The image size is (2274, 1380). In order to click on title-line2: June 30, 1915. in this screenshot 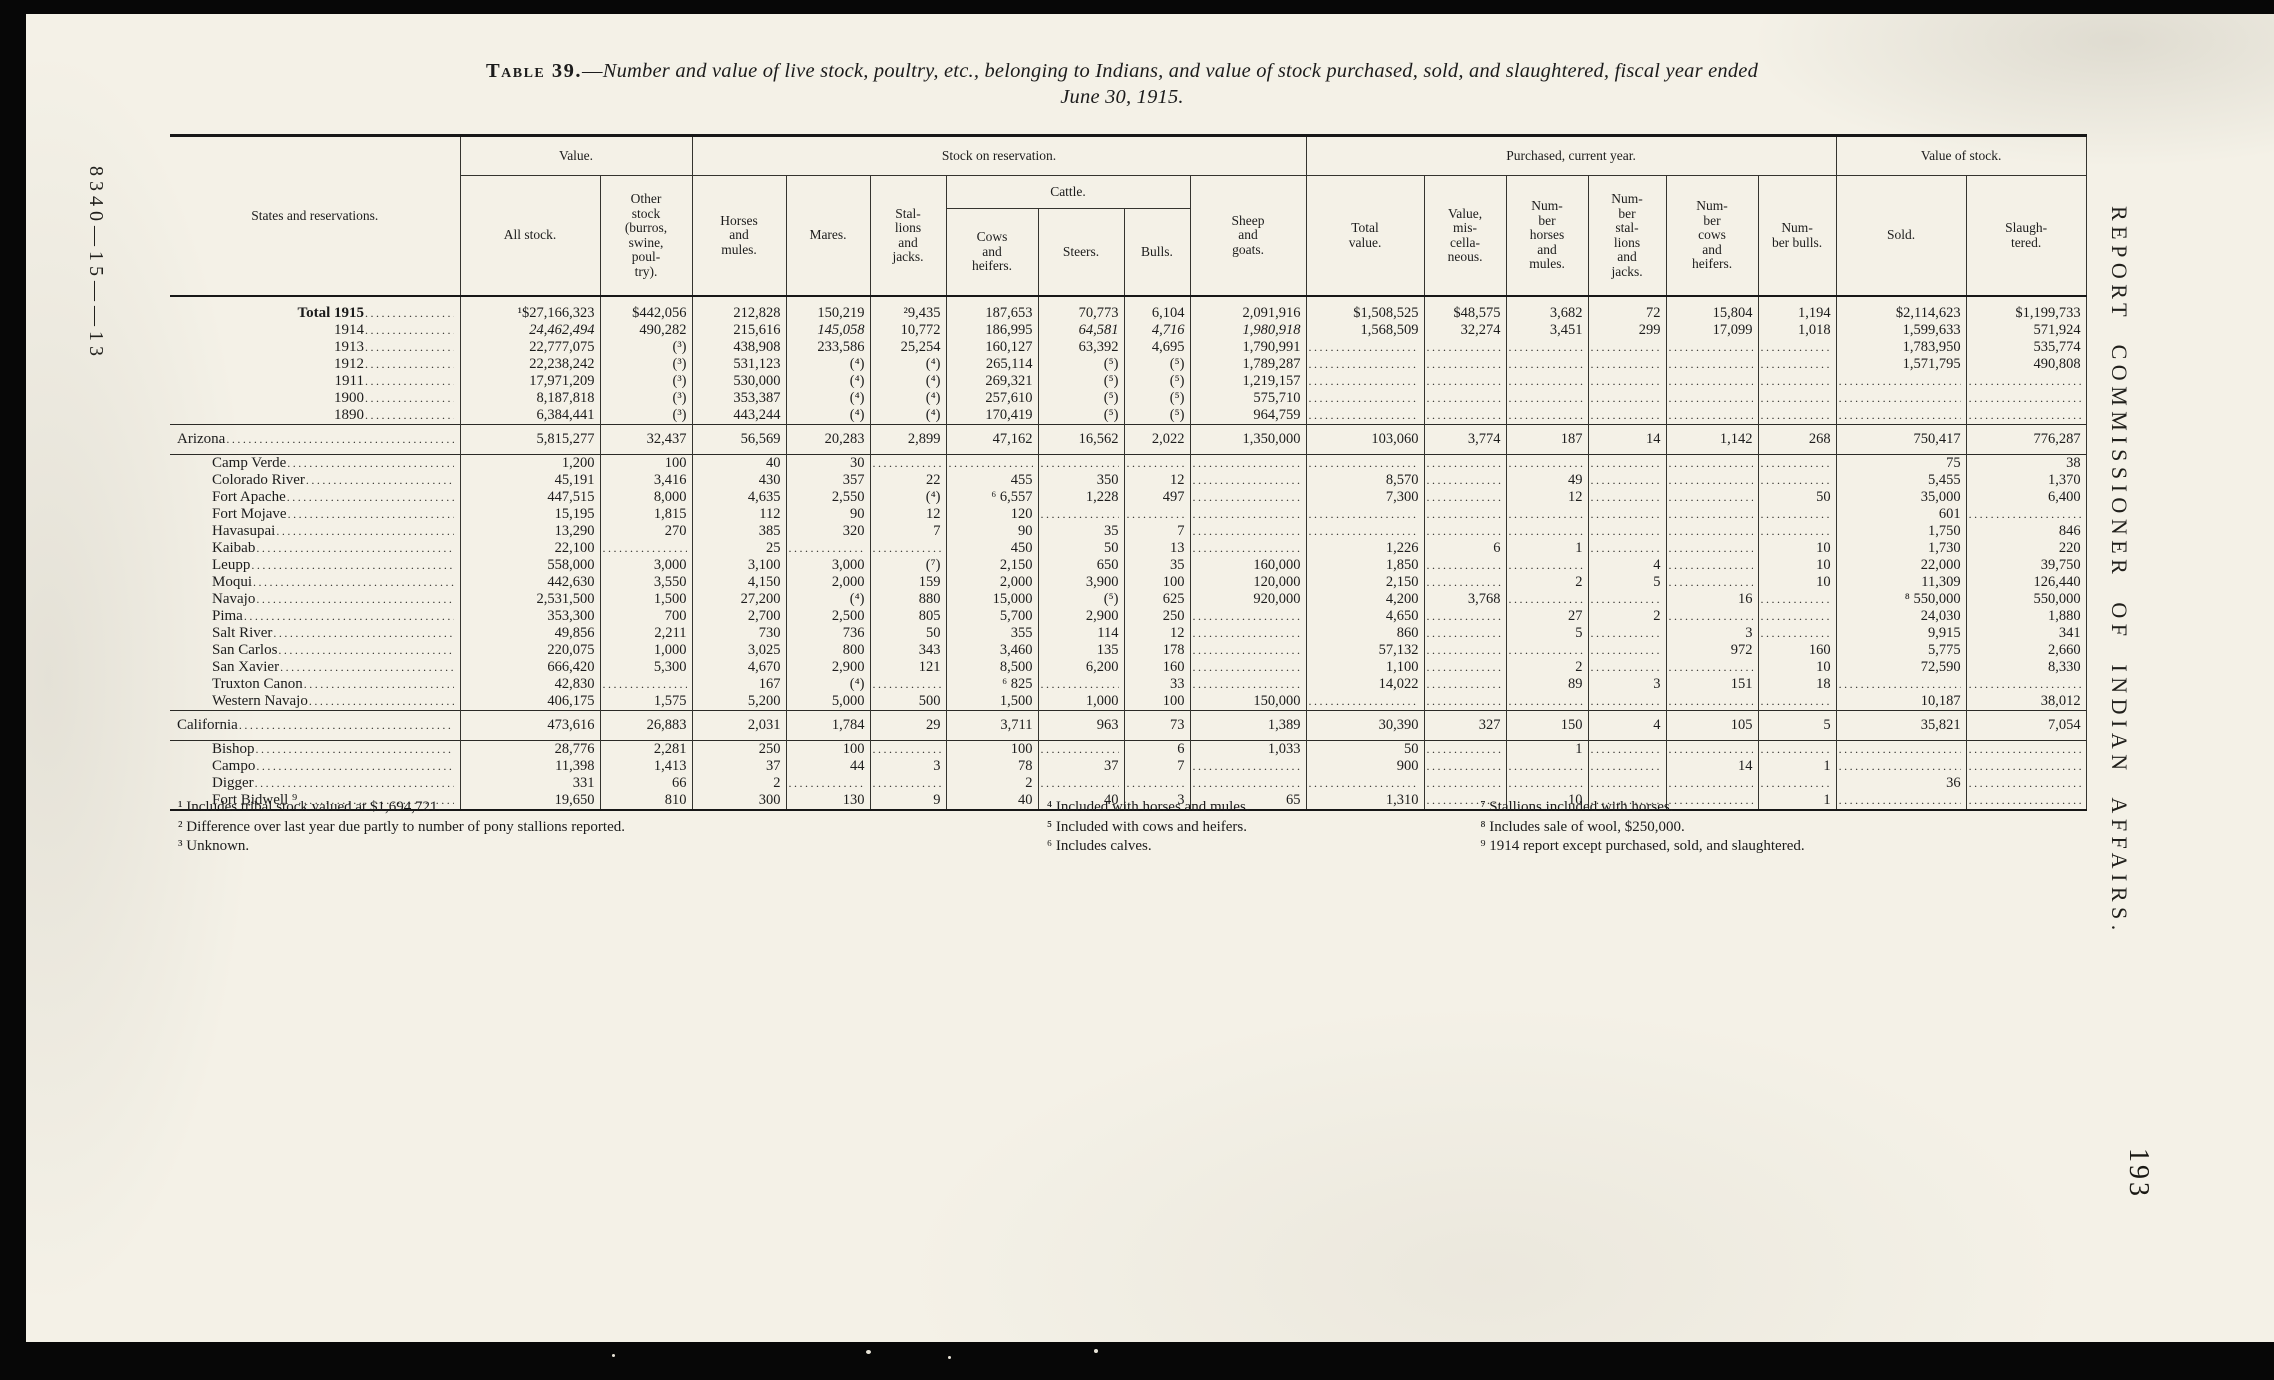, I will do `click(1122, 97)`.